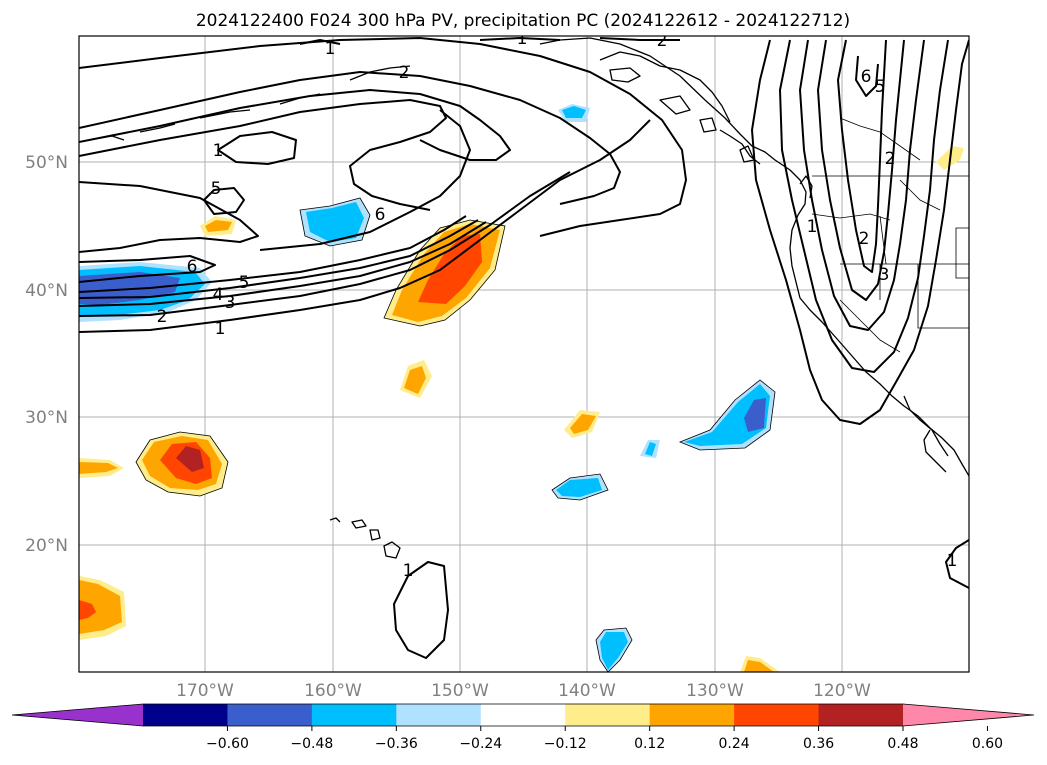 The image size is (1047, 765). What do you see at coordinates (579, 487) in the screenshot?
I see `neg-region-140w-south-mid` at bounding box center [579, 487].